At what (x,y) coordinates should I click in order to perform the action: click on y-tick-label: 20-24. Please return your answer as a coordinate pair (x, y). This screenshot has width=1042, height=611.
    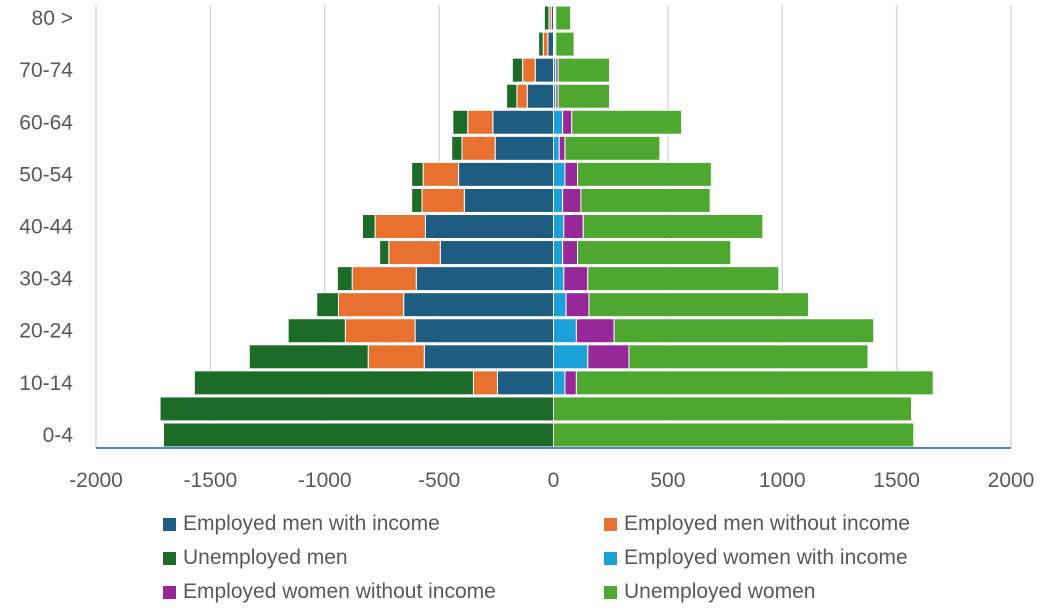
    Looking at the image, I should click on (46, 331).